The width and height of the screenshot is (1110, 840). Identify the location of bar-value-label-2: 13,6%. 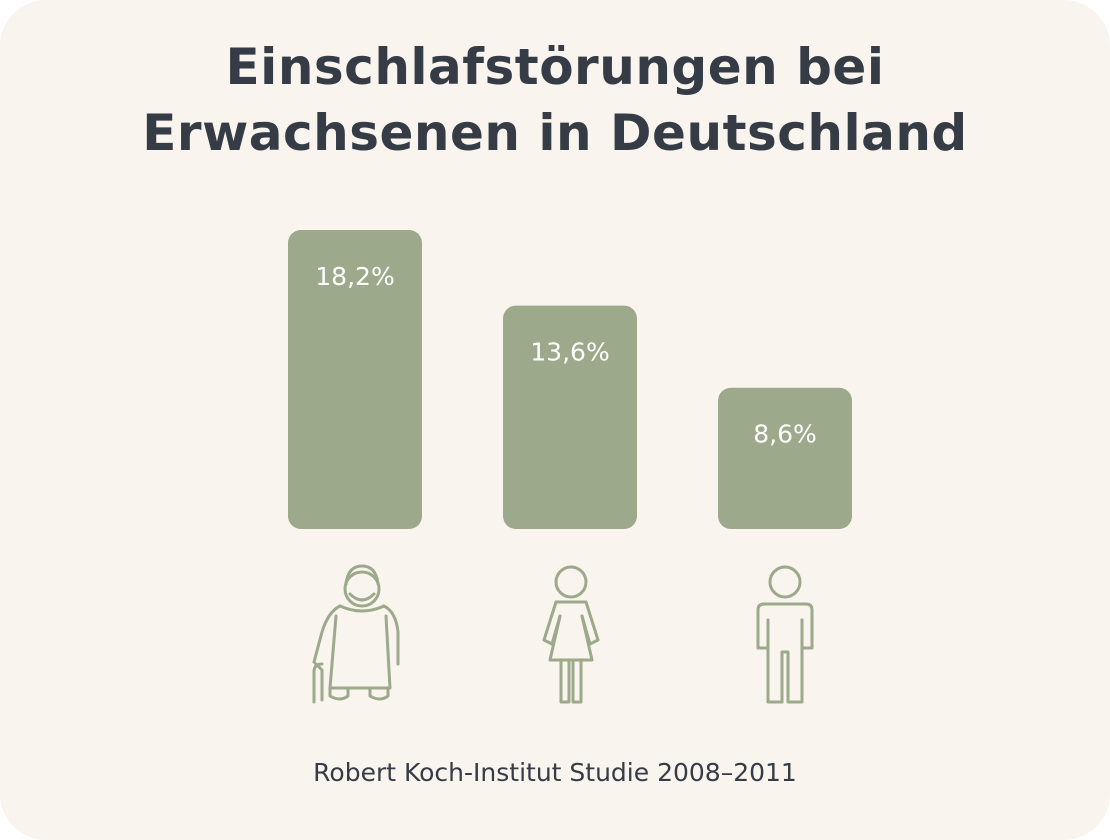
(569, 352).